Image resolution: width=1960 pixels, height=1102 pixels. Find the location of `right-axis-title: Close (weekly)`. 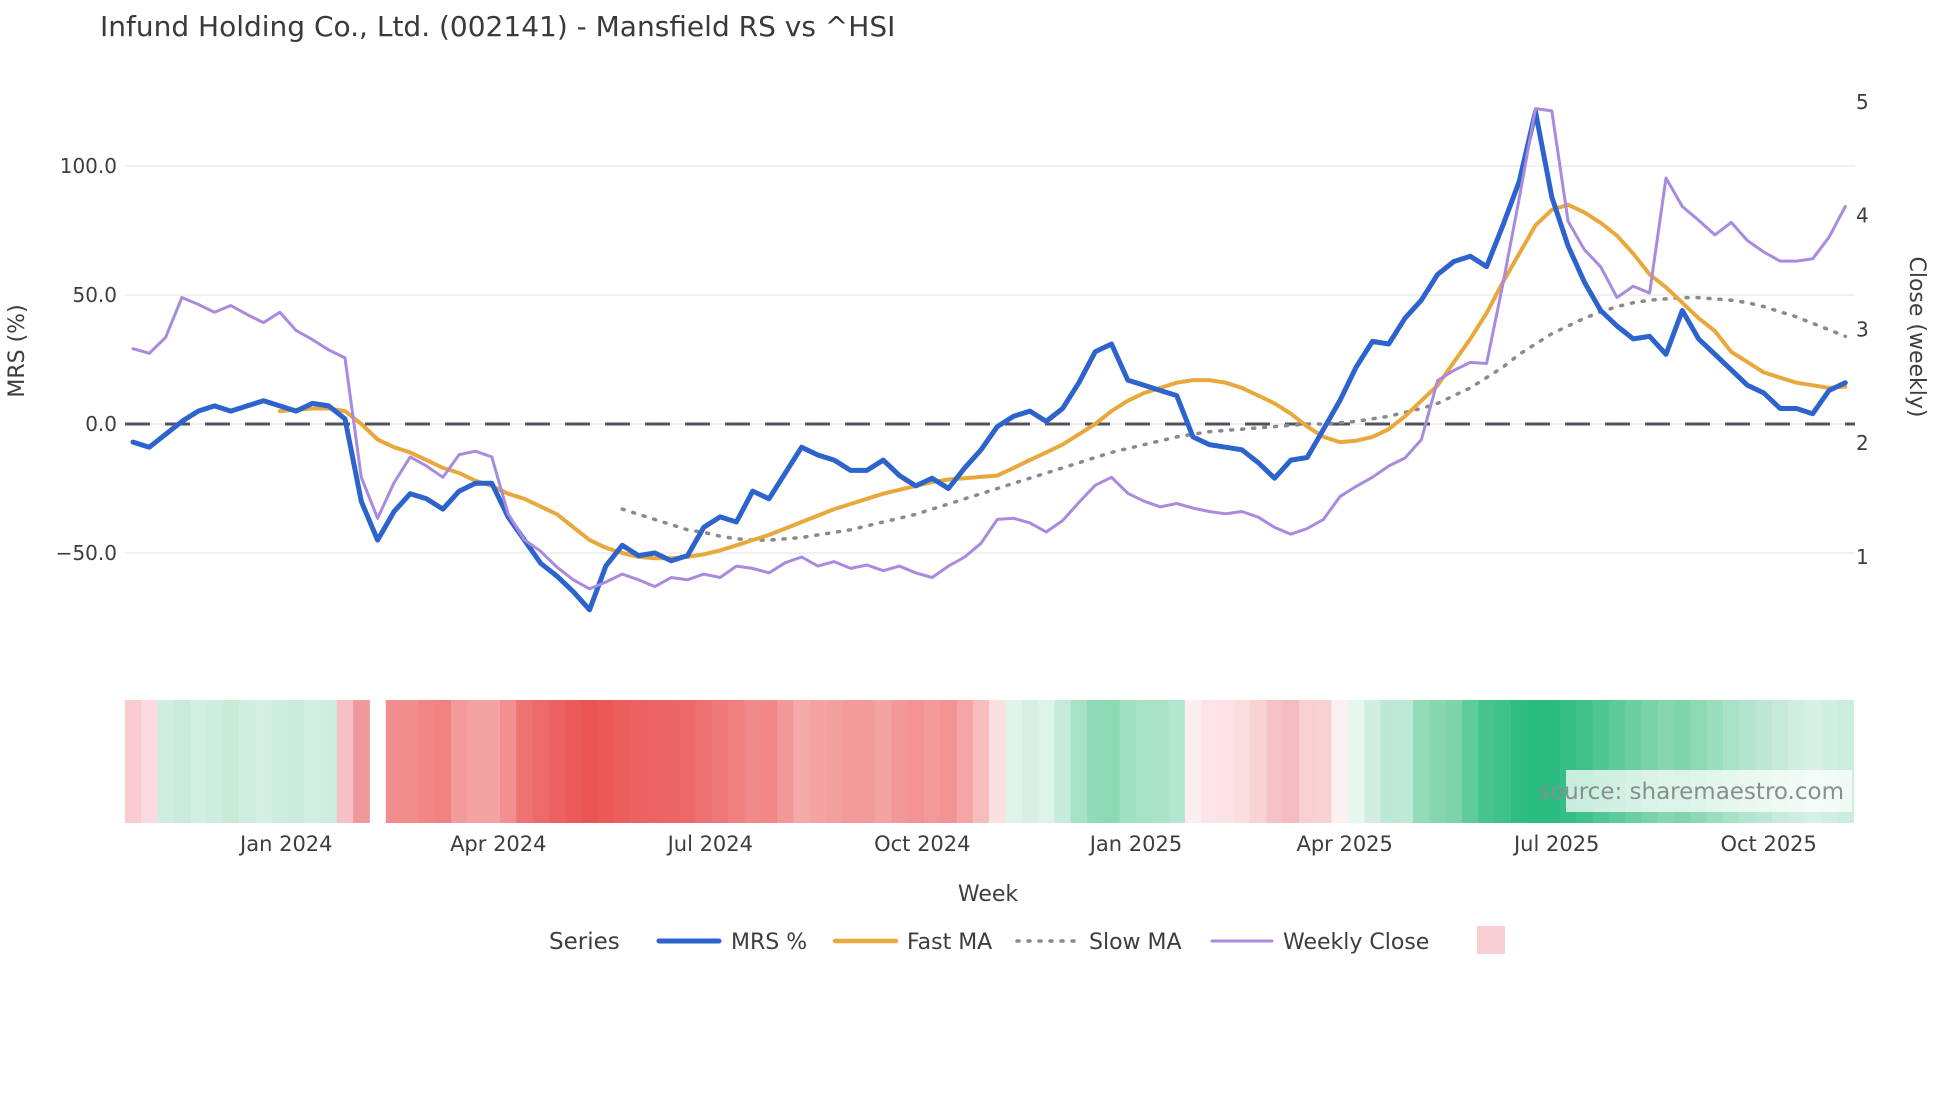

right-axis-title: Close (weekly) is located at coordinates (1916, 336).